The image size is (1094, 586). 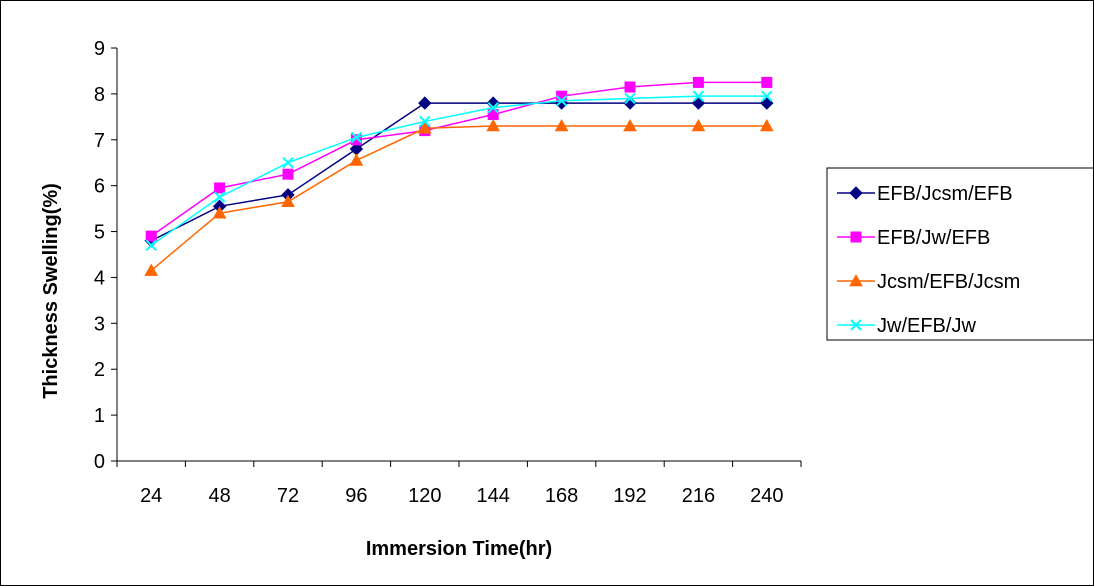 I want to click on x-tick-label: 240, so click(x=766, y=496).